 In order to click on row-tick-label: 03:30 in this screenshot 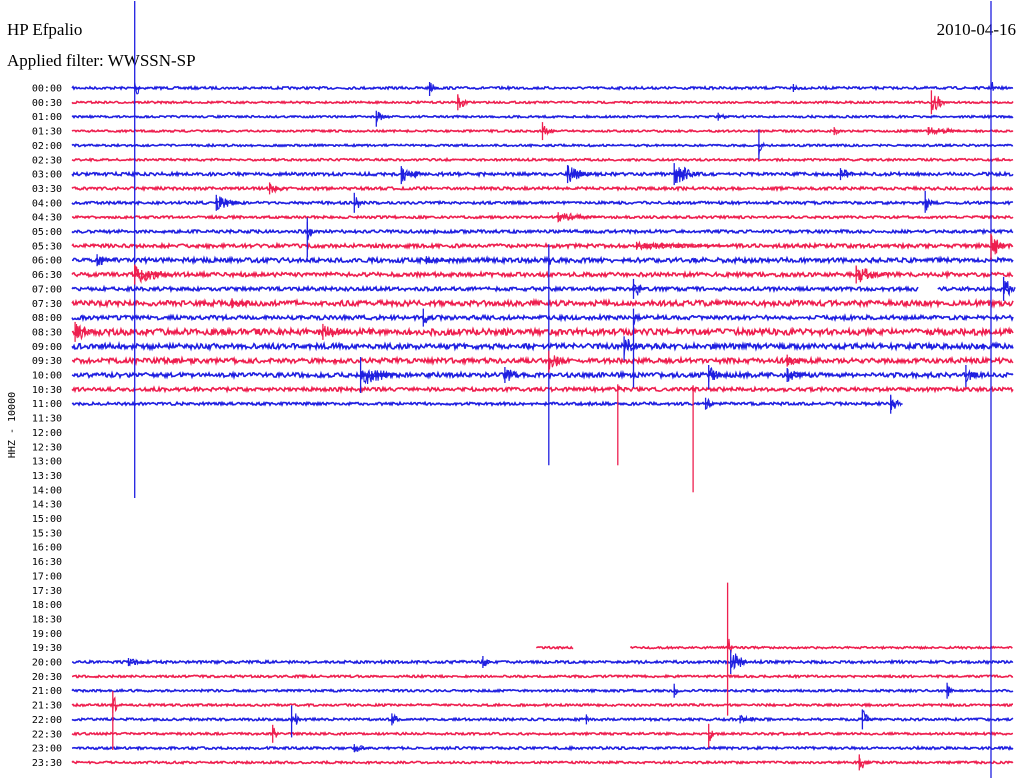, I will do `click(47, 189)`.